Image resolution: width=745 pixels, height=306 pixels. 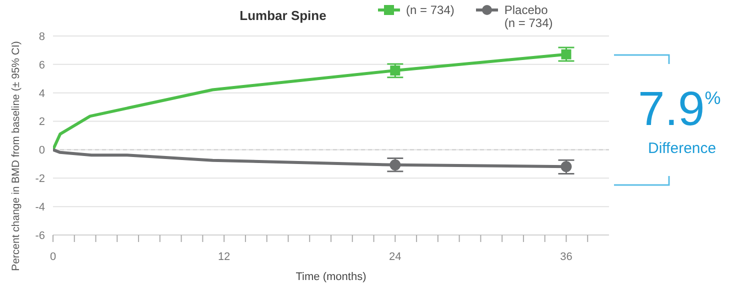 I want to click on y-axis-title: Percent change in BMD from baseline (± 95% CI), so click(x=16, y=156).